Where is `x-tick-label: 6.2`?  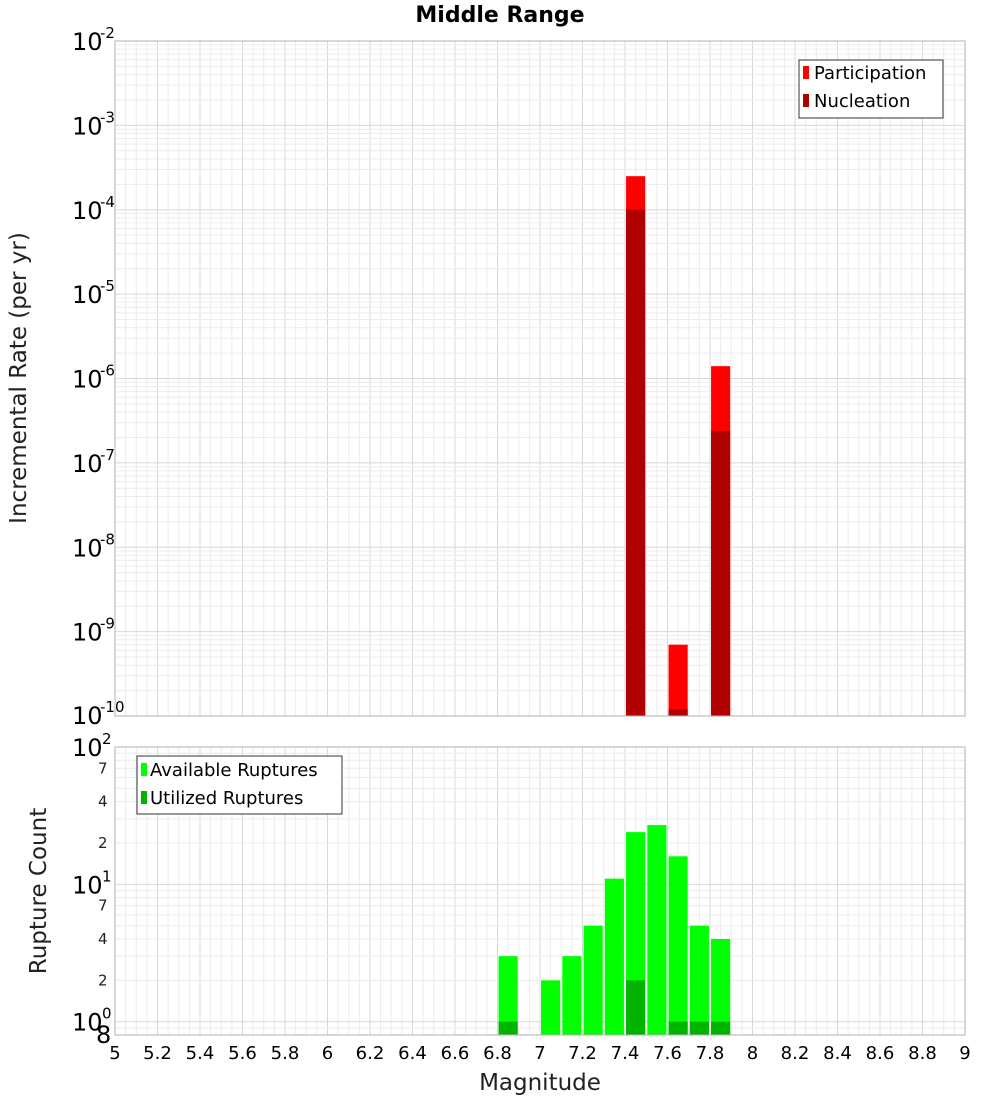
x-tick-label: 6.2 is located at coordinates (370, 1053).